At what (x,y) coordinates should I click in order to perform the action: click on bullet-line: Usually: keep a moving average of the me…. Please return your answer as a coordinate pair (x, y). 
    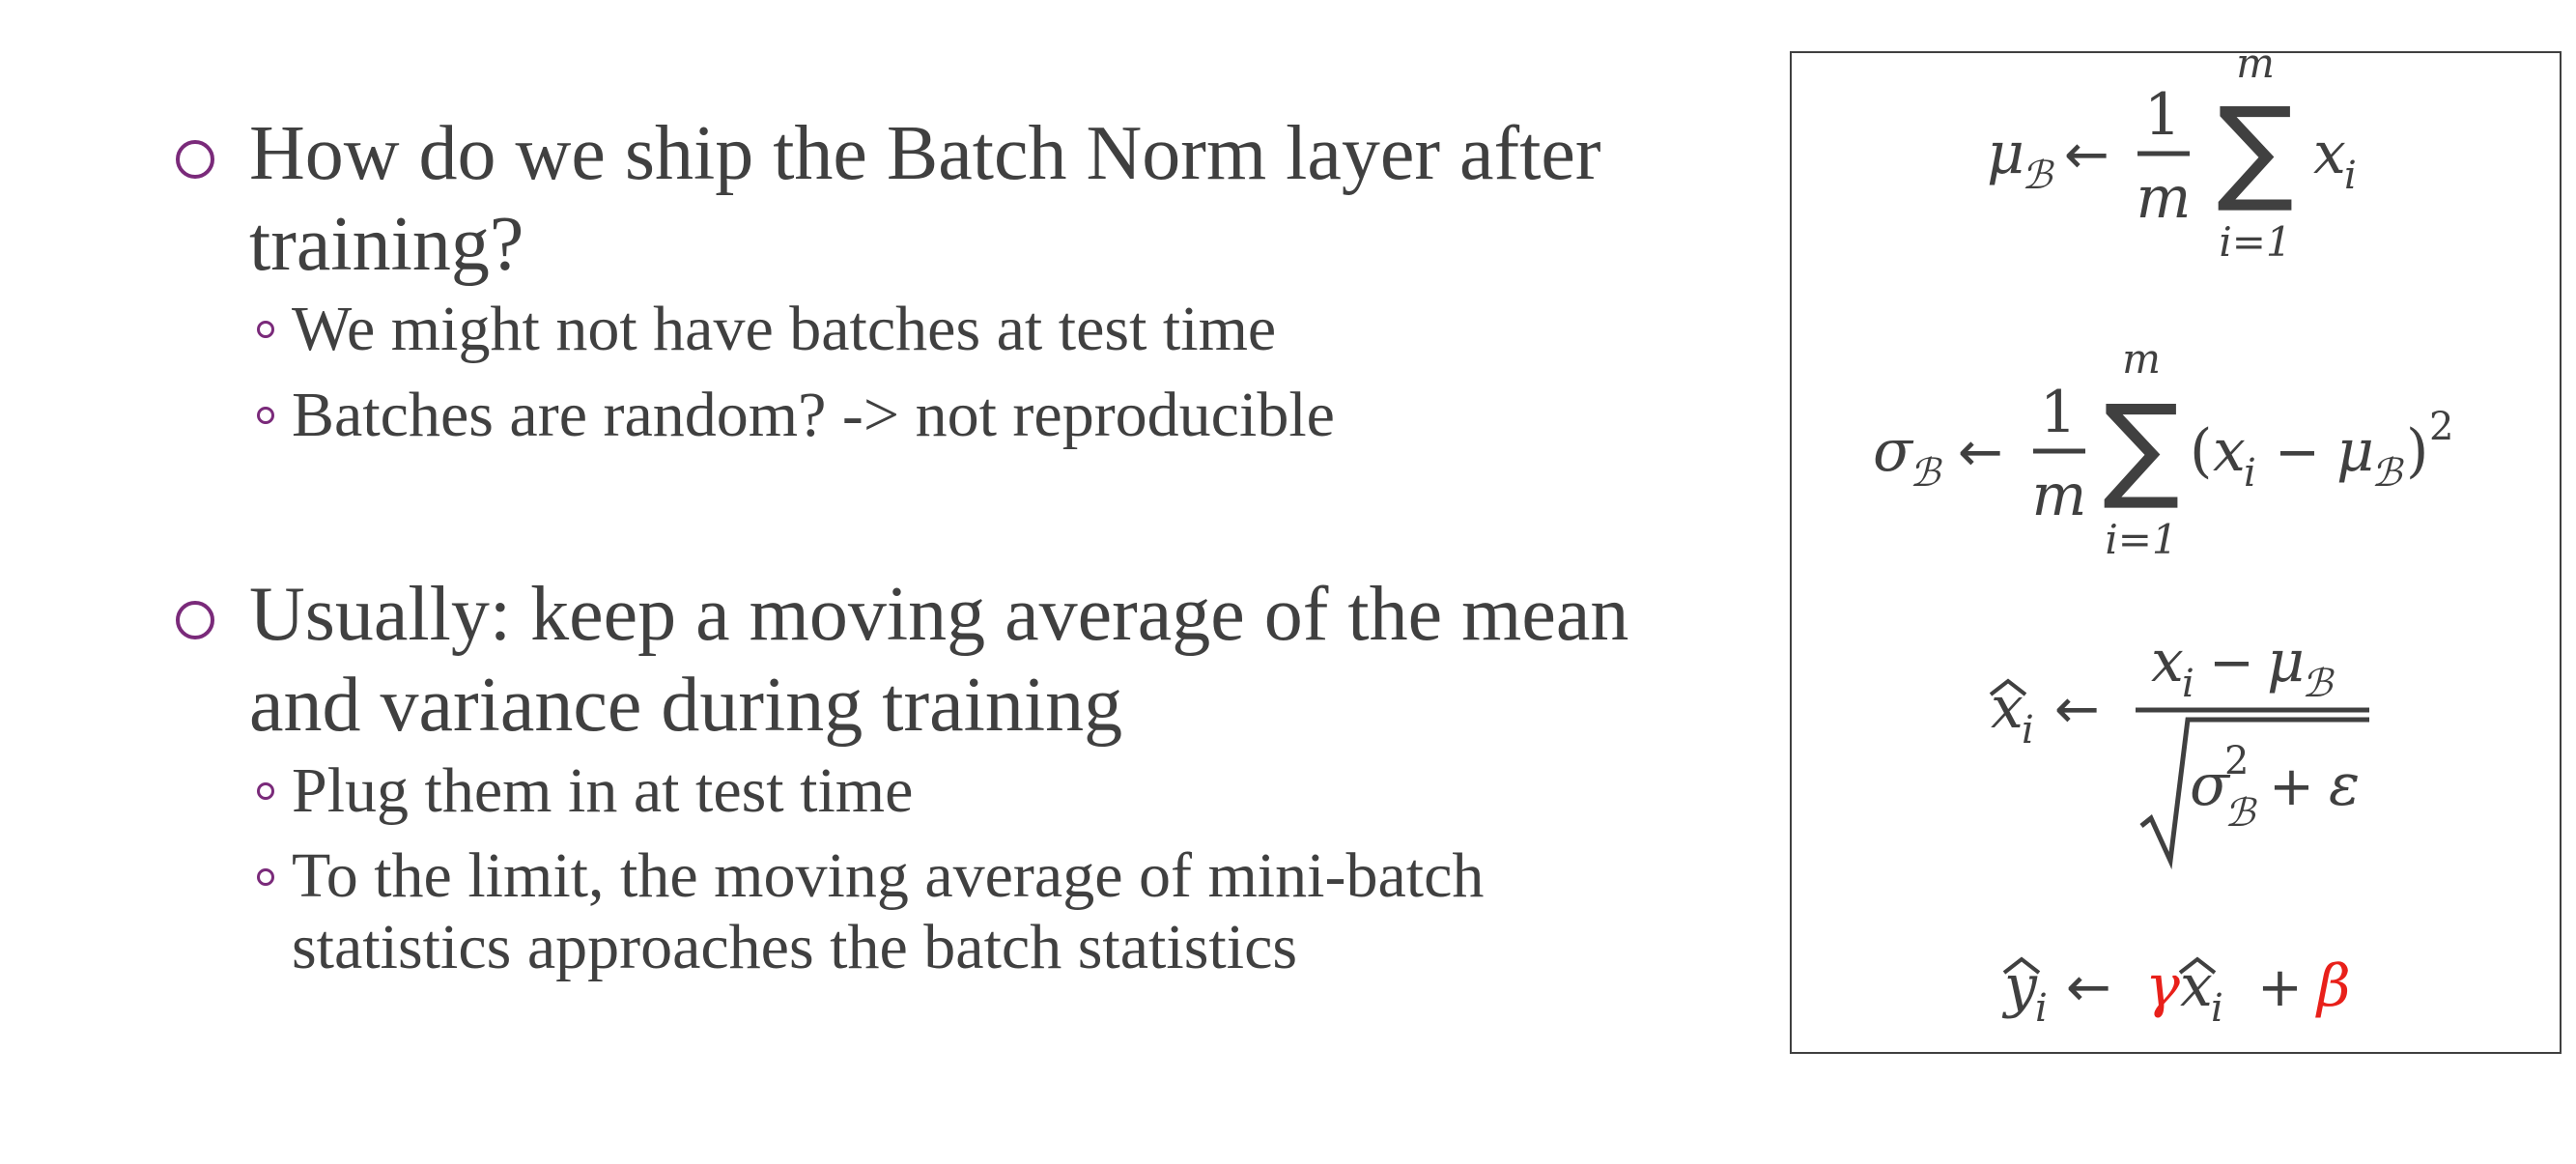
    Looking at the image, I should click on (939, 615).